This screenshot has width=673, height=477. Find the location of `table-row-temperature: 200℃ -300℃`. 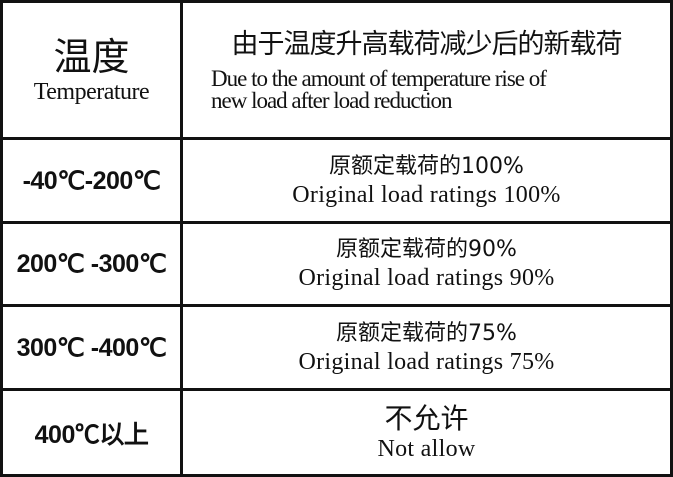

table-row-temperature: 200℃ -300℃ is located at coordinates (91, 264).